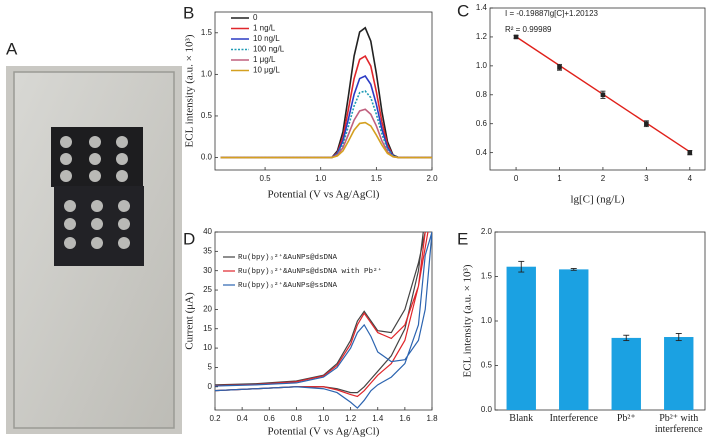 This screenshot has width=715, height=439. I want to click on x-tick-label: 0.5, so click(266, 178).